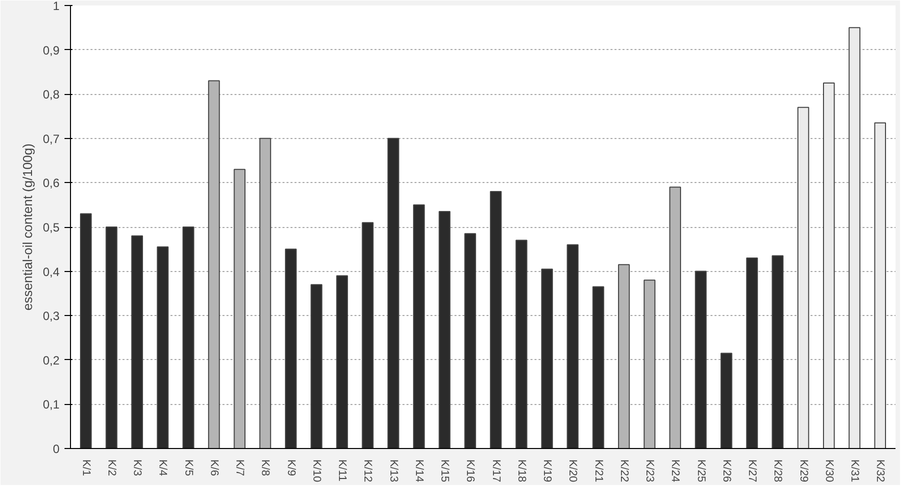  Describe the element at coordinates (803, 471) in the screenshot. I see `x-tick-label: K/29` at that location.